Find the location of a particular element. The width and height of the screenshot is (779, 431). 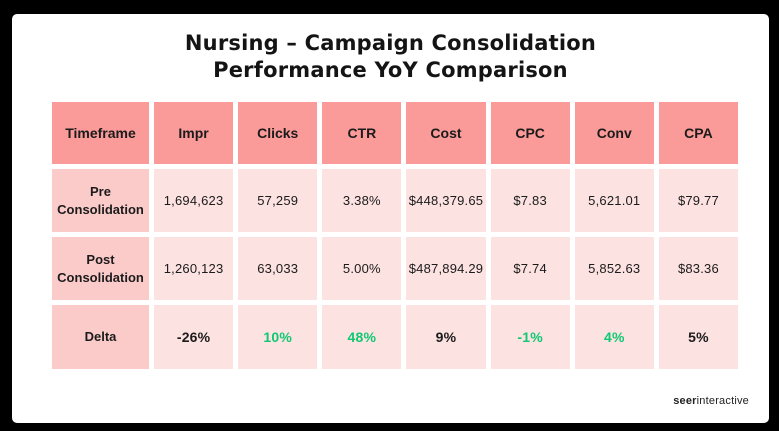

title-line-1: Nursing – Campaign Consolidation is located at coordinates (390, 43).